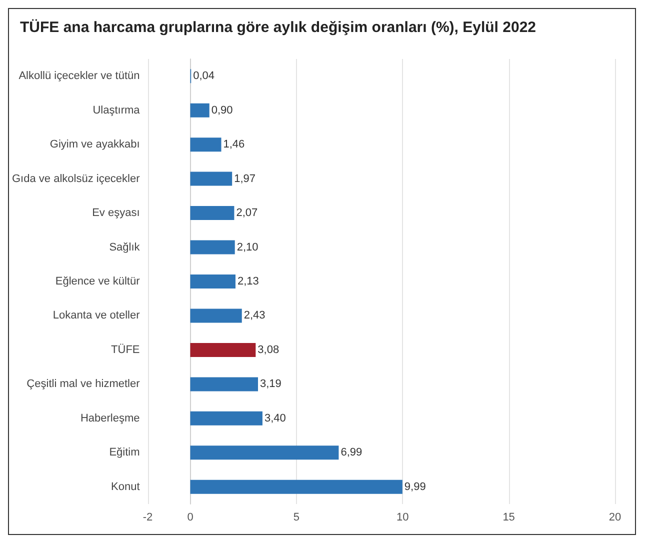 This screenshot has height=545, width=646. What do you see at coordinates (271, 384) in the screenshot?
I see `data-label: 3,19` at bounding box center [271, 384].